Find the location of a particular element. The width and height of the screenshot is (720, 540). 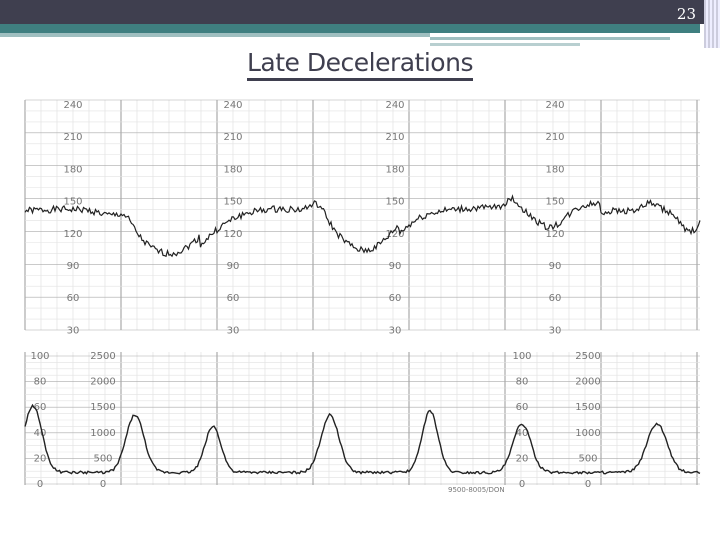

contraction-trace is located at coordinates (362, 439).